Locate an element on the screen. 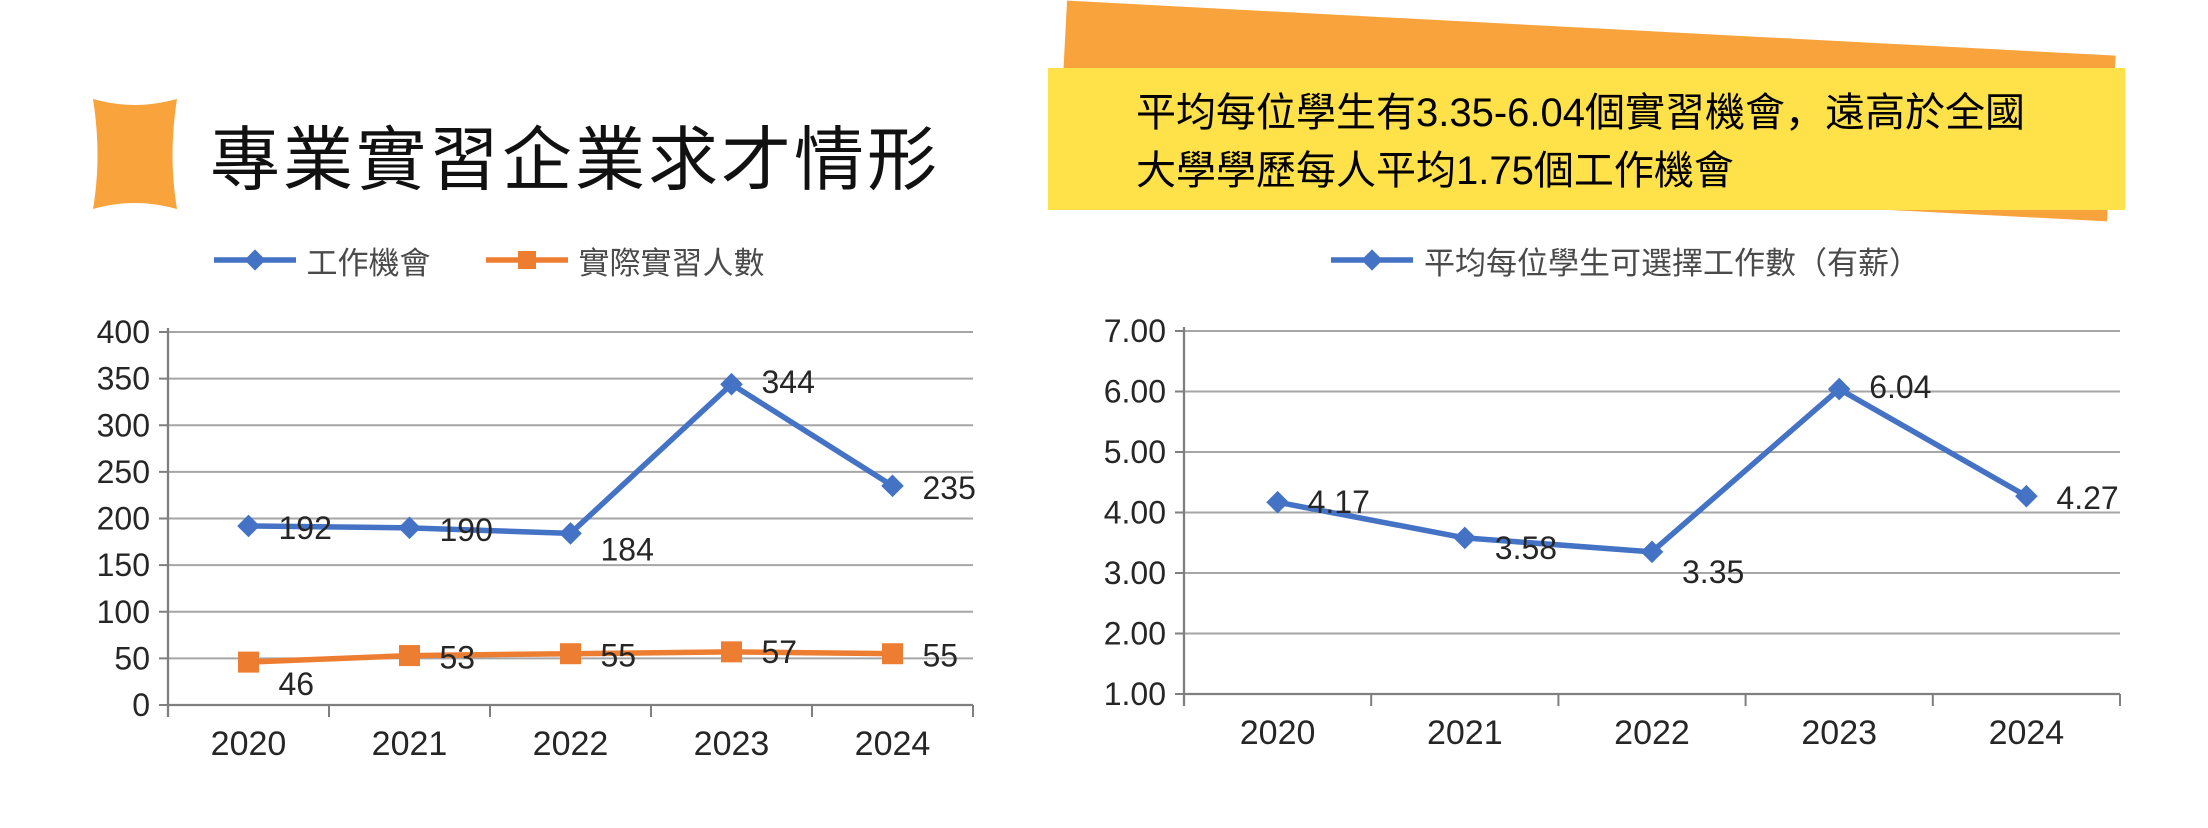 Image resolution: width=2208 pixels, height=828 pixels. legend-item: 平均每位學生可選擇工作數（有薪） is located at coordinates (1624, 260).